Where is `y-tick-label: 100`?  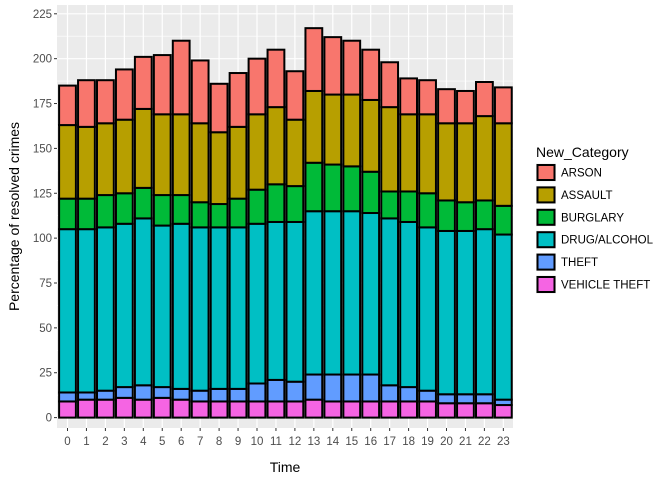
y-tick-label: 100 is located at coordinates (42, 239).